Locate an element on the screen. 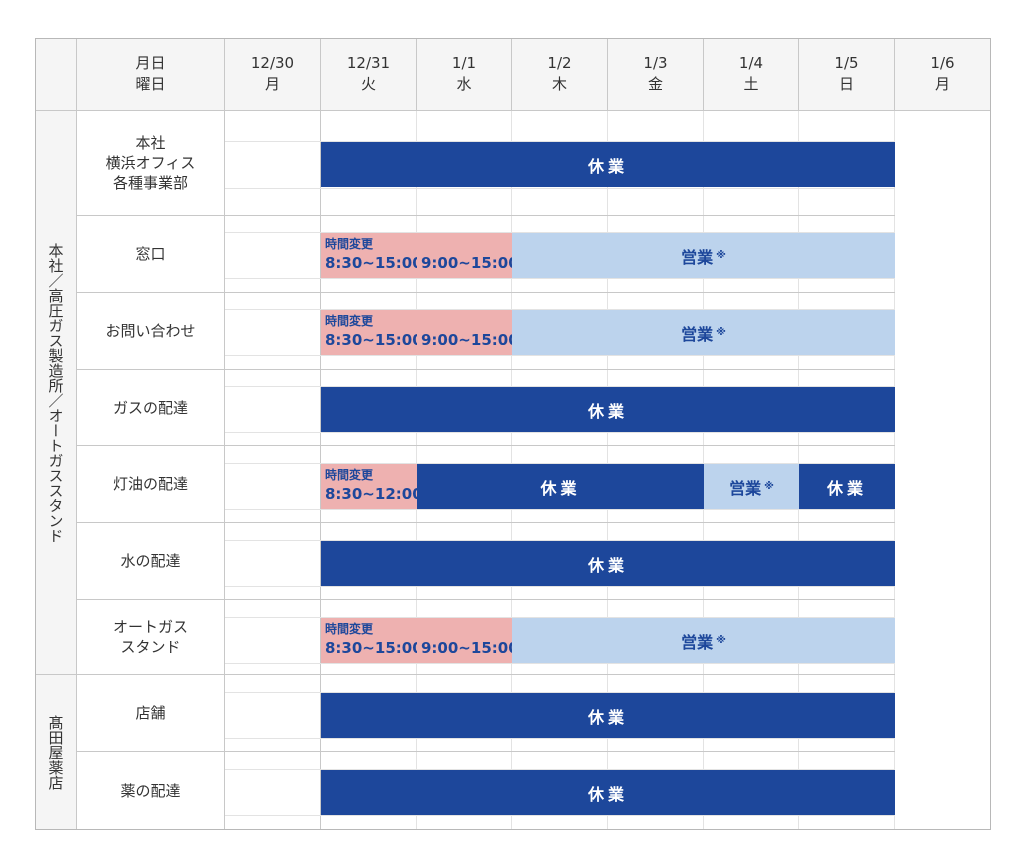 The width and height of the screenshot is (1024, 855). day-header: 12/30 月 is located at coordinates (273, 74).